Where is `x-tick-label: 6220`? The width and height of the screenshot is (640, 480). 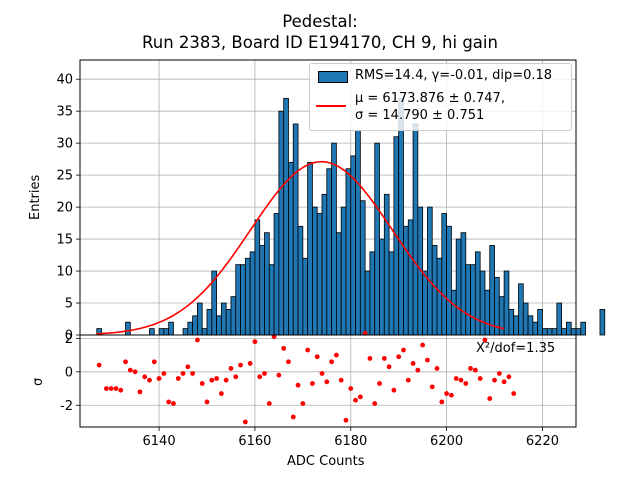
x-tick-label: 6220 is located at coordinates (542, 441).